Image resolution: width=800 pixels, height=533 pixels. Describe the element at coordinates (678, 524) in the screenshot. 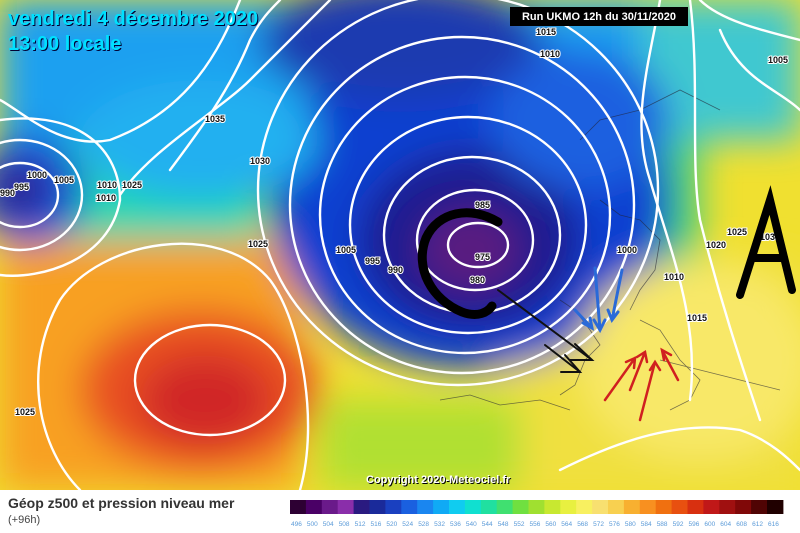

I see `scale-tick-label: 592` at that location.